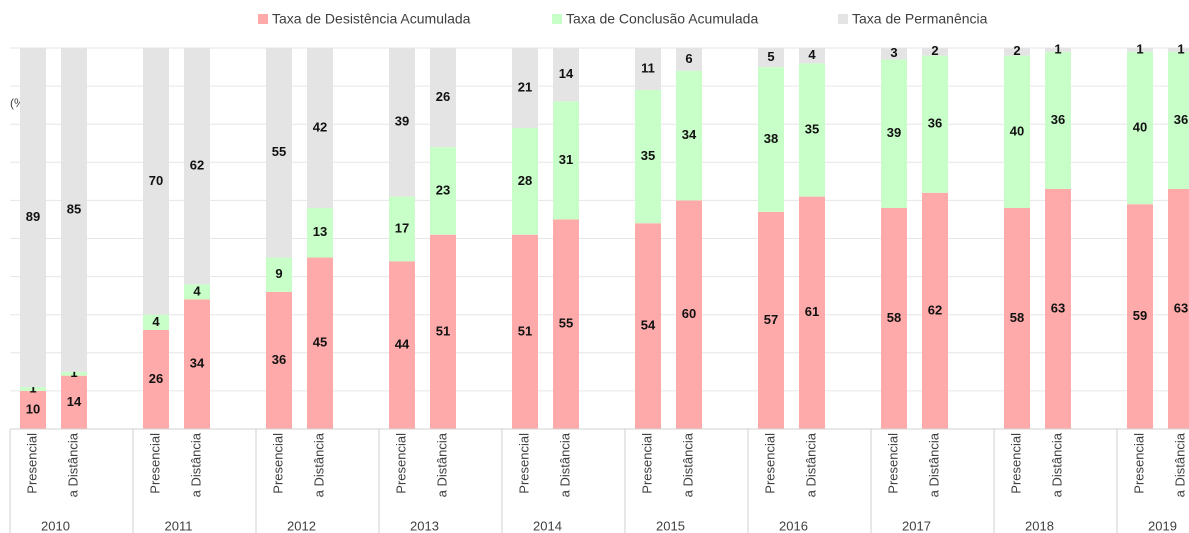 Image resolution: width=1189 pixels, height=533 pixels. I want to click on data-label: 31, so click(566, 159).